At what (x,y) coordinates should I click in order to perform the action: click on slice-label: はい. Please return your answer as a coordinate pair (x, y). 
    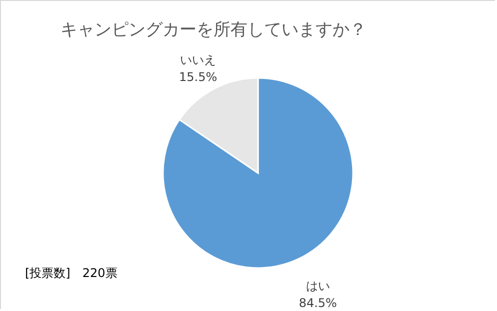
    Looking at the image, I should click on (318, 286).